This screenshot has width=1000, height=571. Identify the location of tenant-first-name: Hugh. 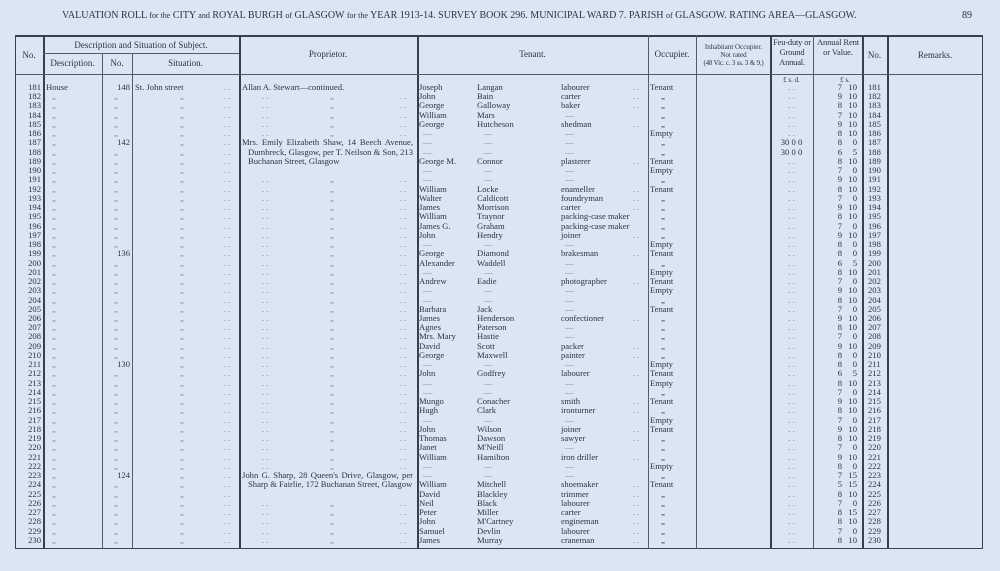
(429, 410).